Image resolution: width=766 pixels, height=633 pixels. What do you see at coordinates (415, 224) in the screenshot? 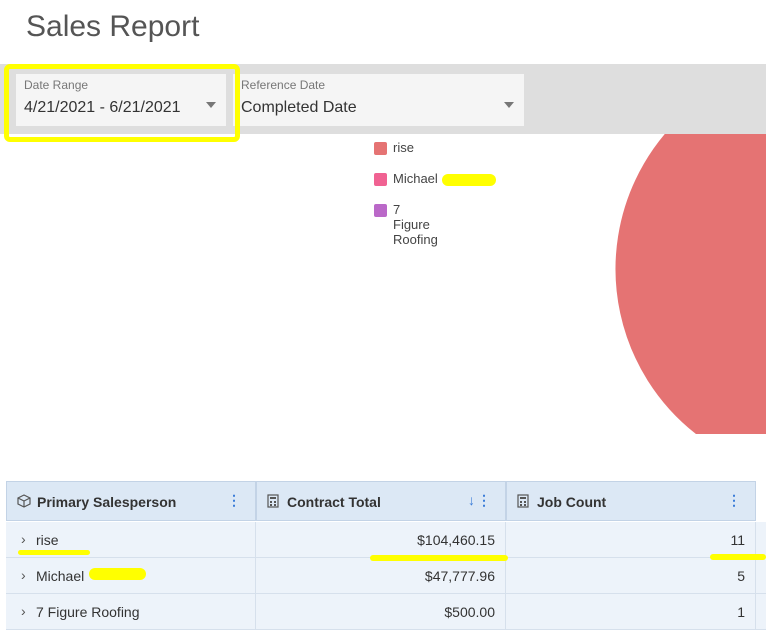
I see `legend-label: 7 Figure Roofing` at bounding box center [415, 224].